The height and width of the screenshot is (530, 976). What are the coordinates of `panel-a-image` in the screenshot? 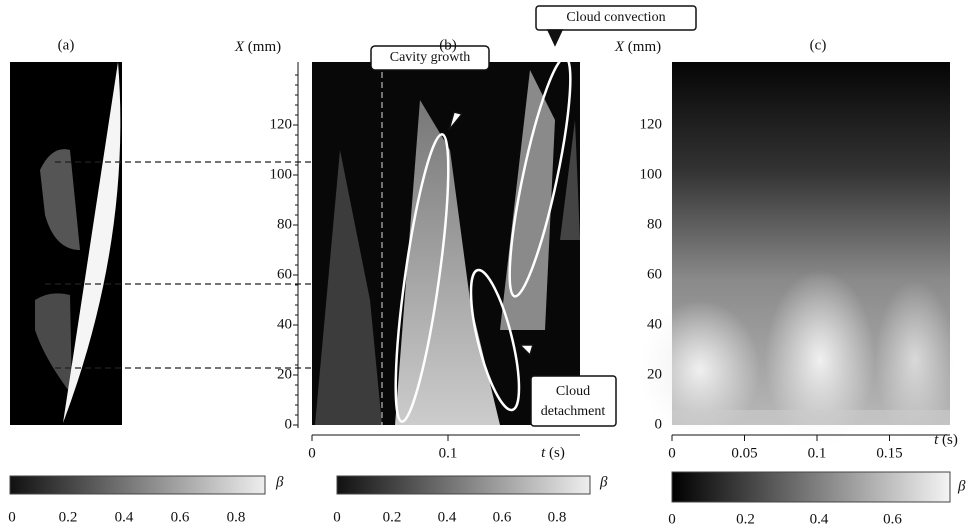 It's located at (66, 243).